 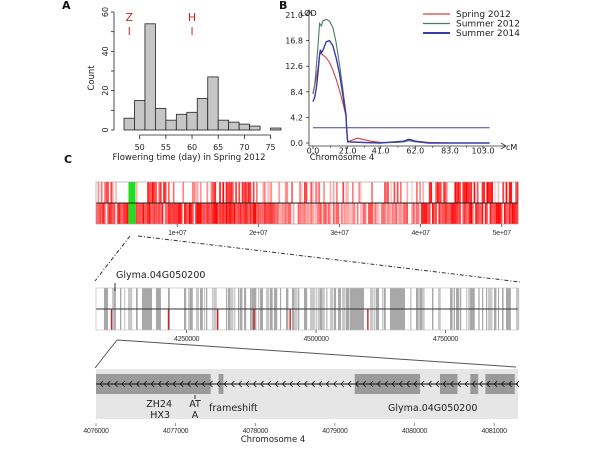 What do you see at coordinates (105, 91) in the screenshot?
I see `y-tick-label: 20` at bounding box center [105, 91].